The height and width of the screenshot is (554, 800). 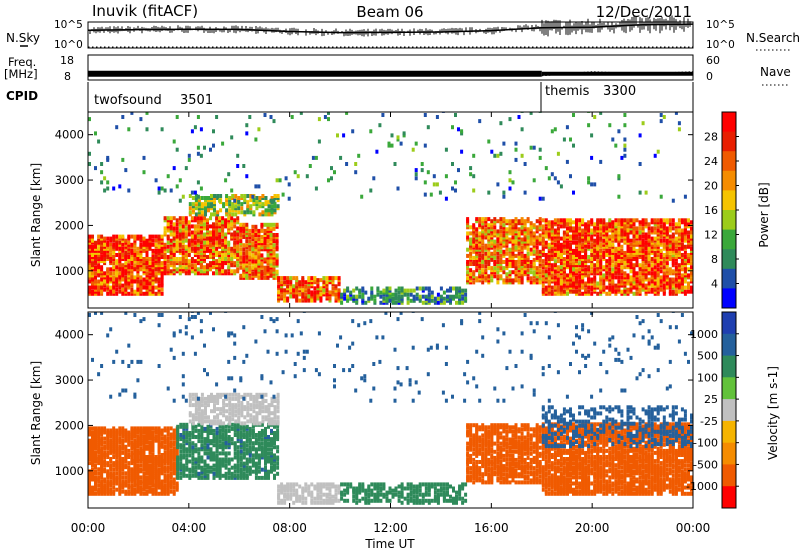 What do you see at coordinates (617, 74) in the screenshot?
I see `nave-line` at bounding box center [617, 74].